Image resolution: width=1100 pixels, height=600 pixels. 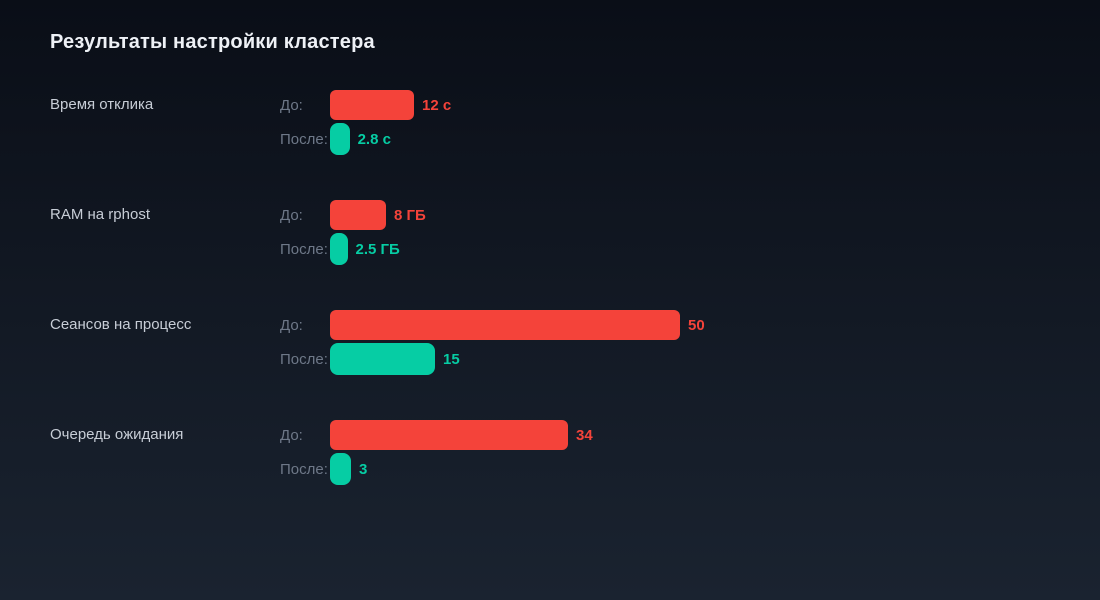 I want to click on metric-label: RAM на rphost, so click(x=100, y=214).